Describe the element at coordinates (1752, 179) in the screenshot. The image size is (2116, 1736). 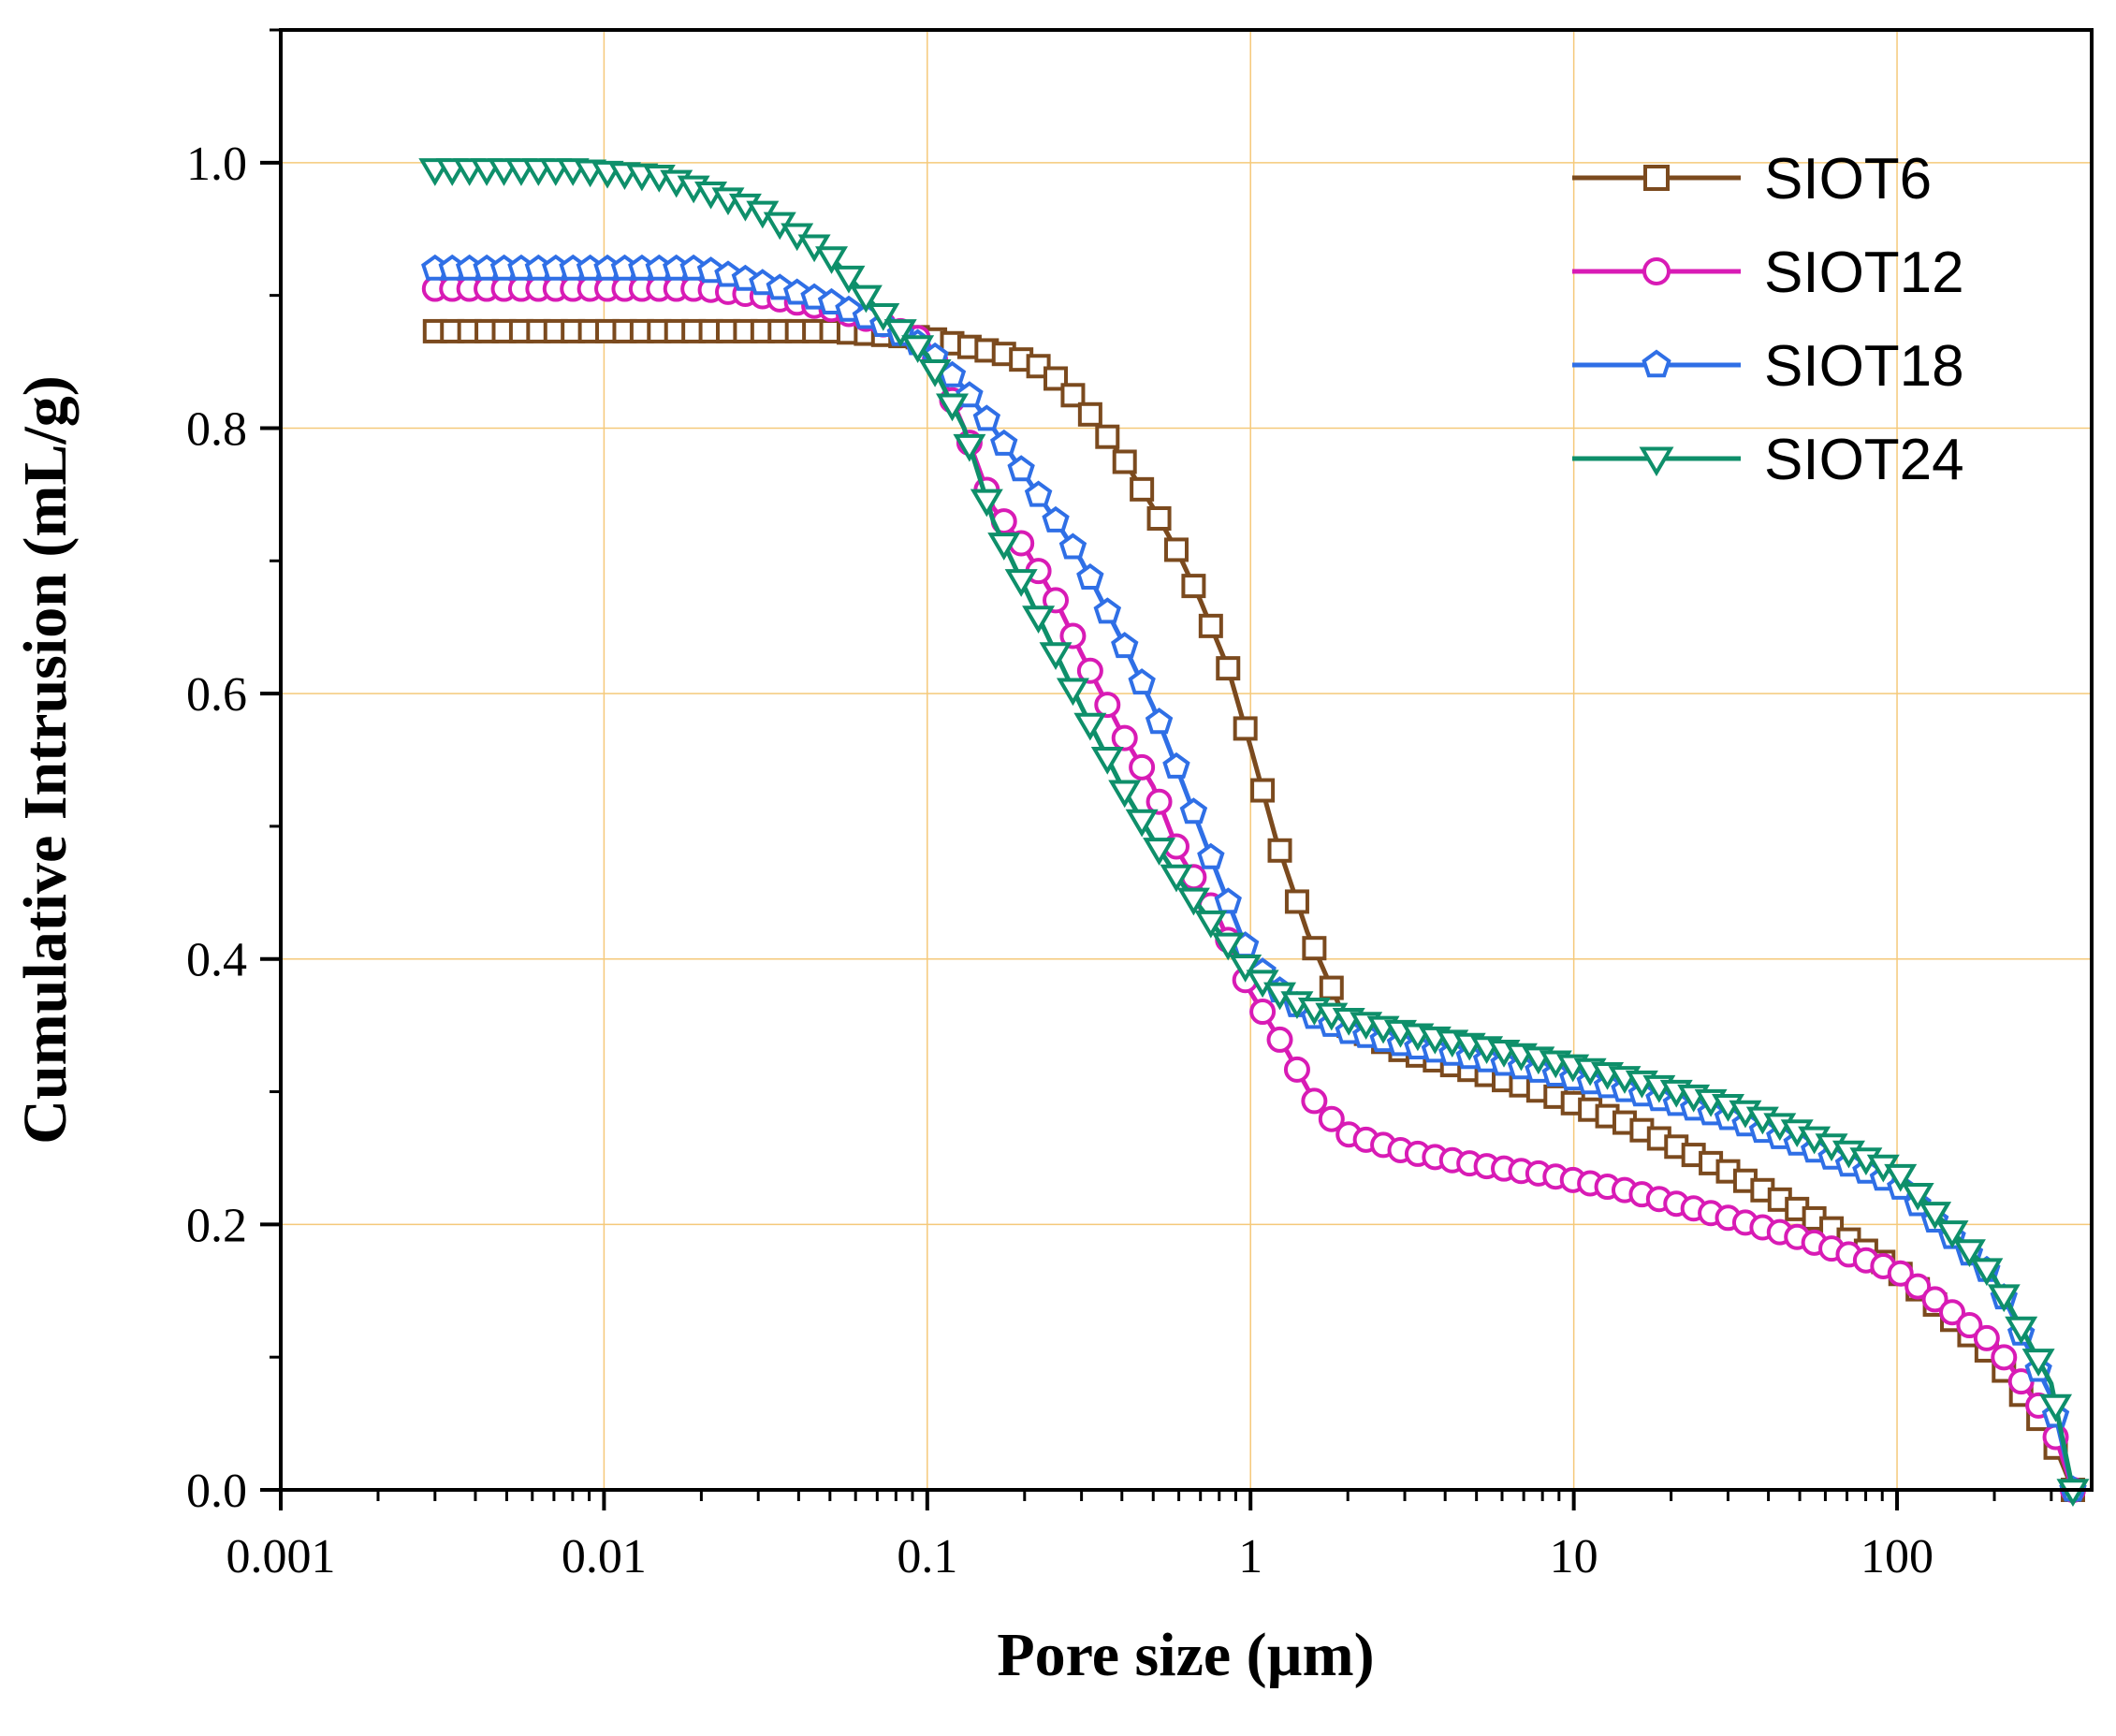
I see `legend-item-SIOT6: SIOT6` at that location.